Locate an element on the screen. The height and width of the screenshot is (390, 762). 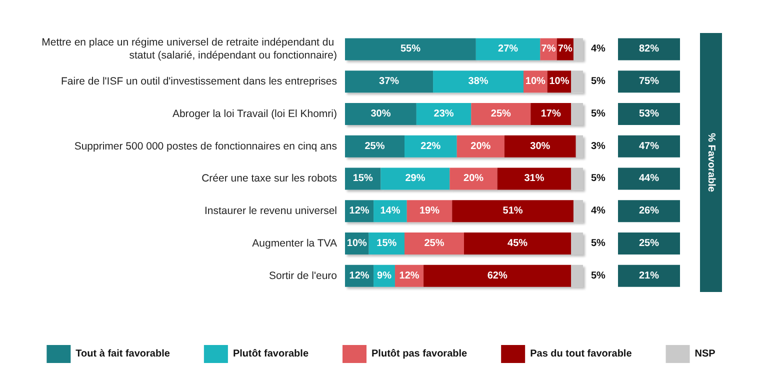
y-tick-label: Sortir de l'euro is located at coordinates (303, 276).